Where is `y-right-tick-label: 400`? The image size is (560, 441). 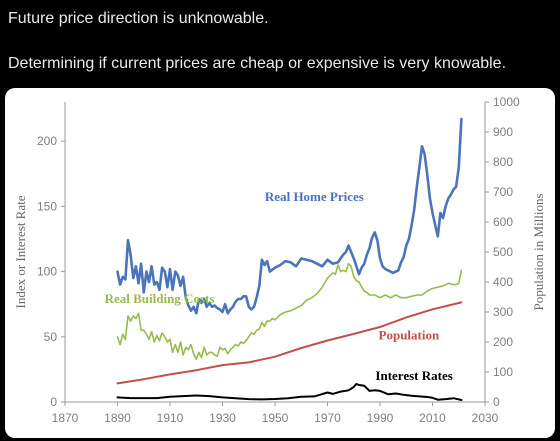
y-right-tick-label: 400 is located at coordinates (503, 282).